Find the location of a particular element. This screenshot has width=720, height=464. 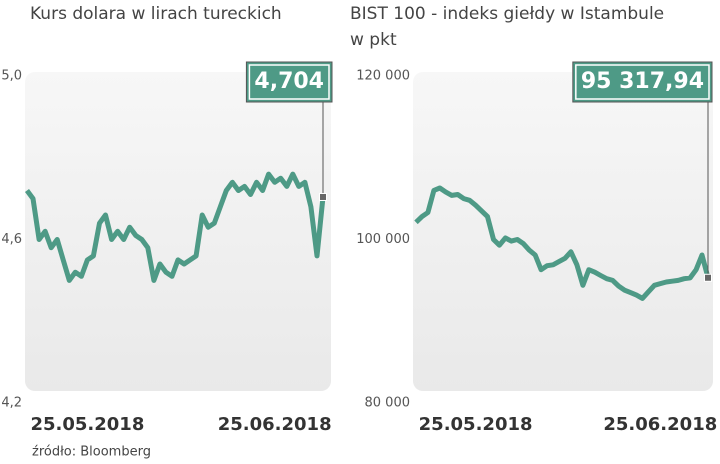

y-tick-label: 4,2 is located at coordinates (11, 403).